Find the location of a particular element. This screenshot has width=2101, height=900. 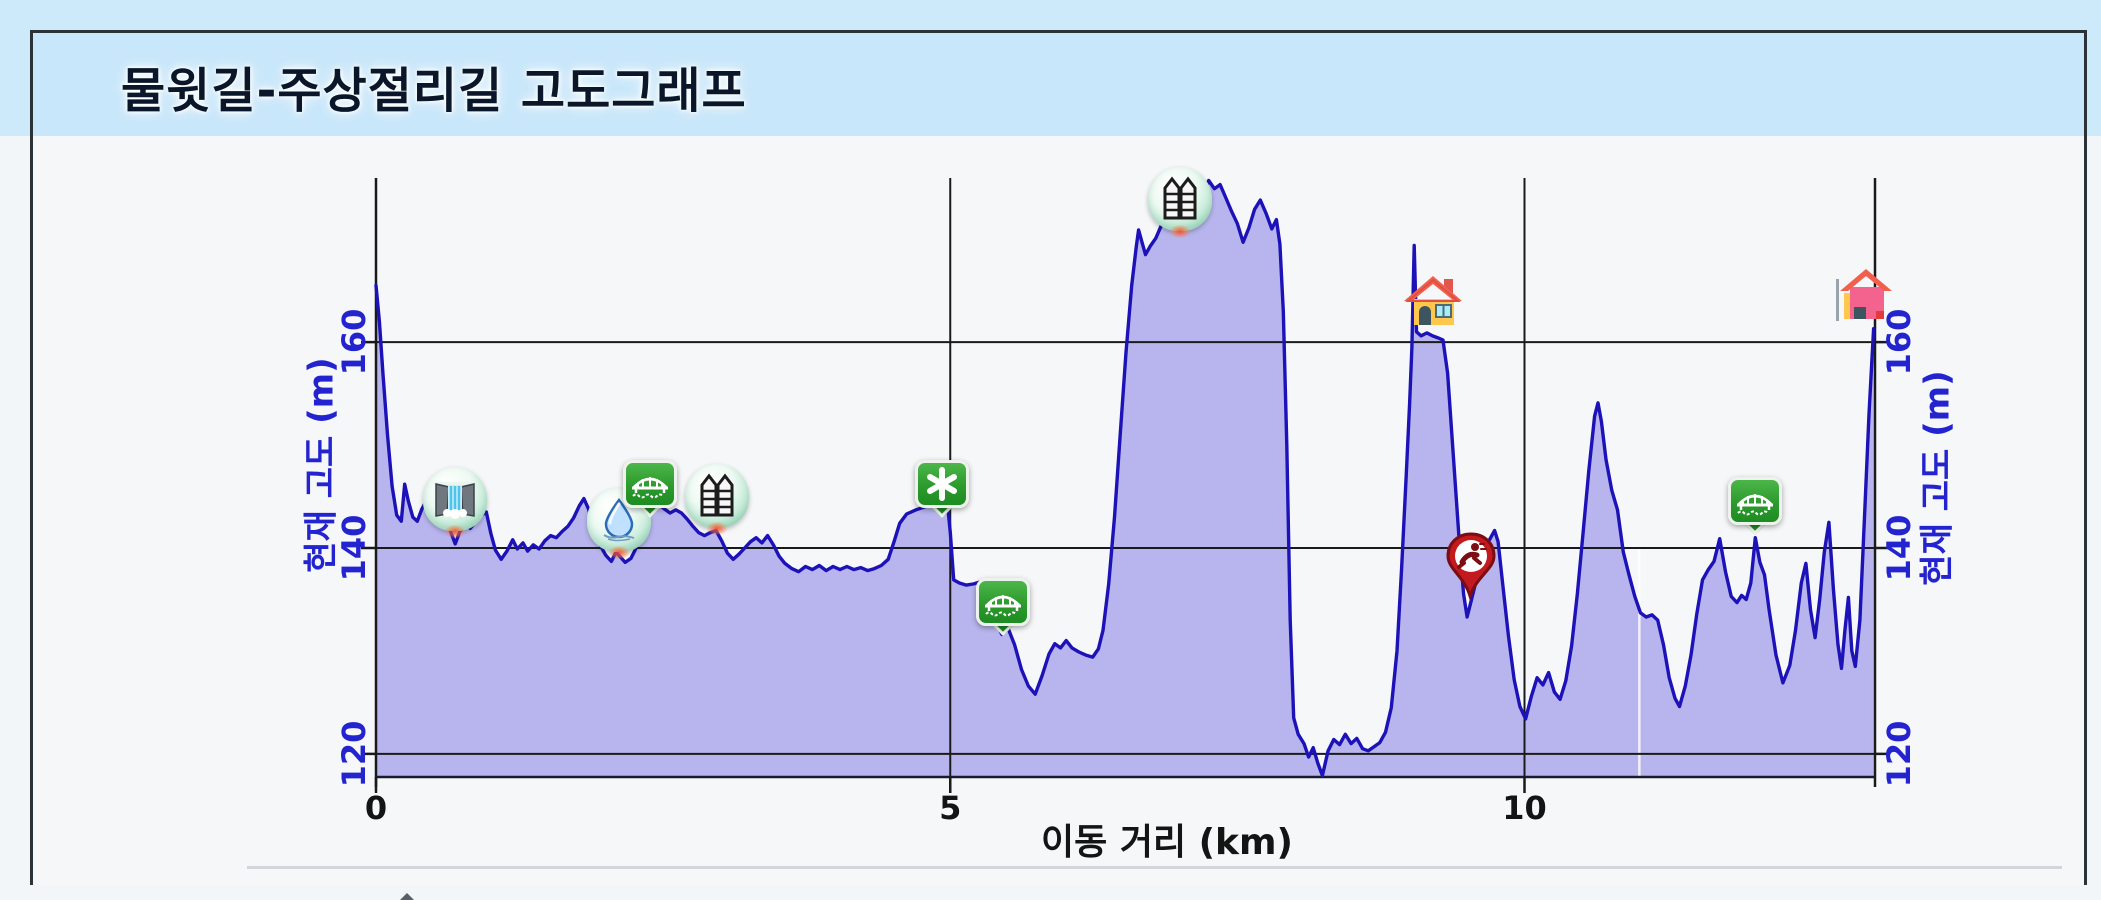

runner-pin-icon is located at coordinates (1471, 566).